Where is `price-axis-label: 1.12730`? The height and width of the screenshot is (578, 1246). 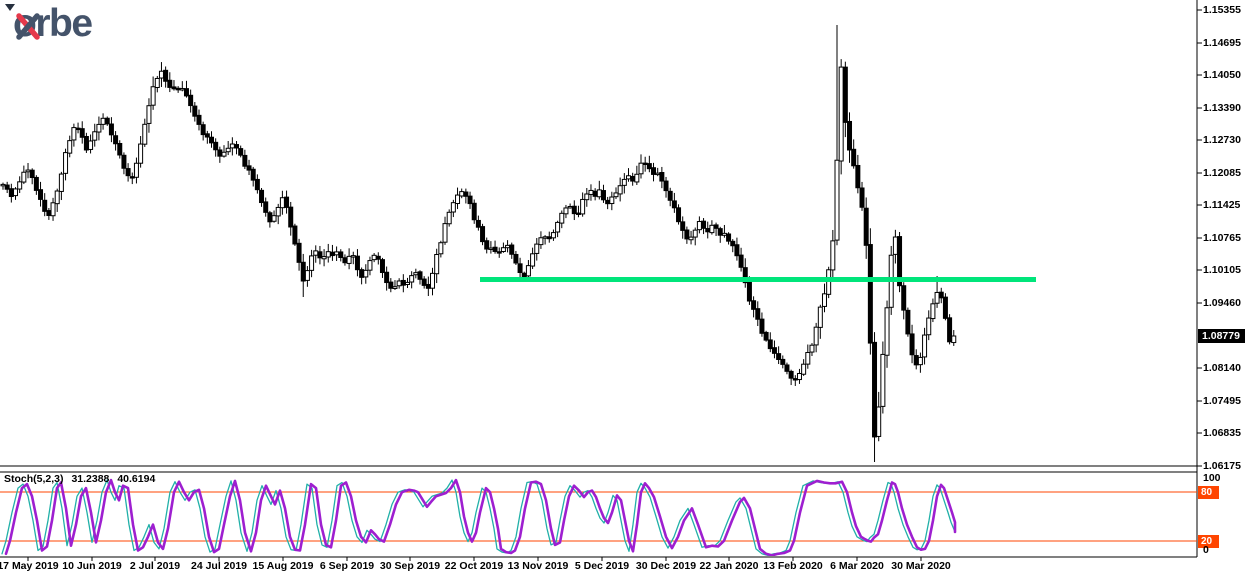
price-axis-label: 1.12730 is located at coordinates (1222, 140).